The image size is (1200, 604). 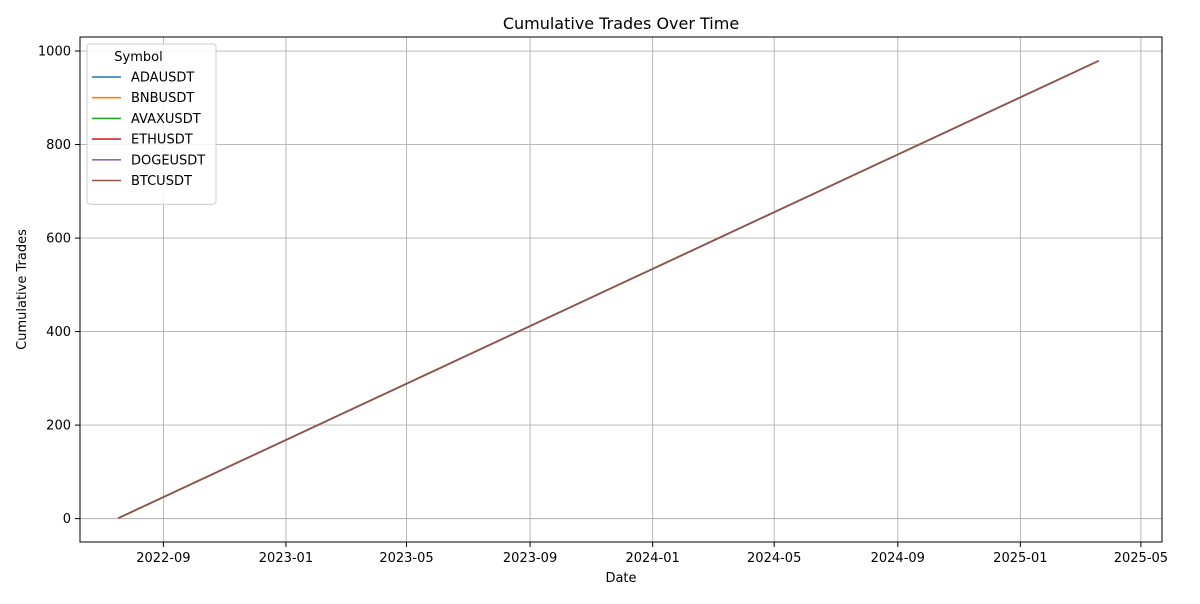 What do you see at coordinates (620, 578) in the screenshot?
I see `x-axis-title: Date` at bounding box center [620, 578].